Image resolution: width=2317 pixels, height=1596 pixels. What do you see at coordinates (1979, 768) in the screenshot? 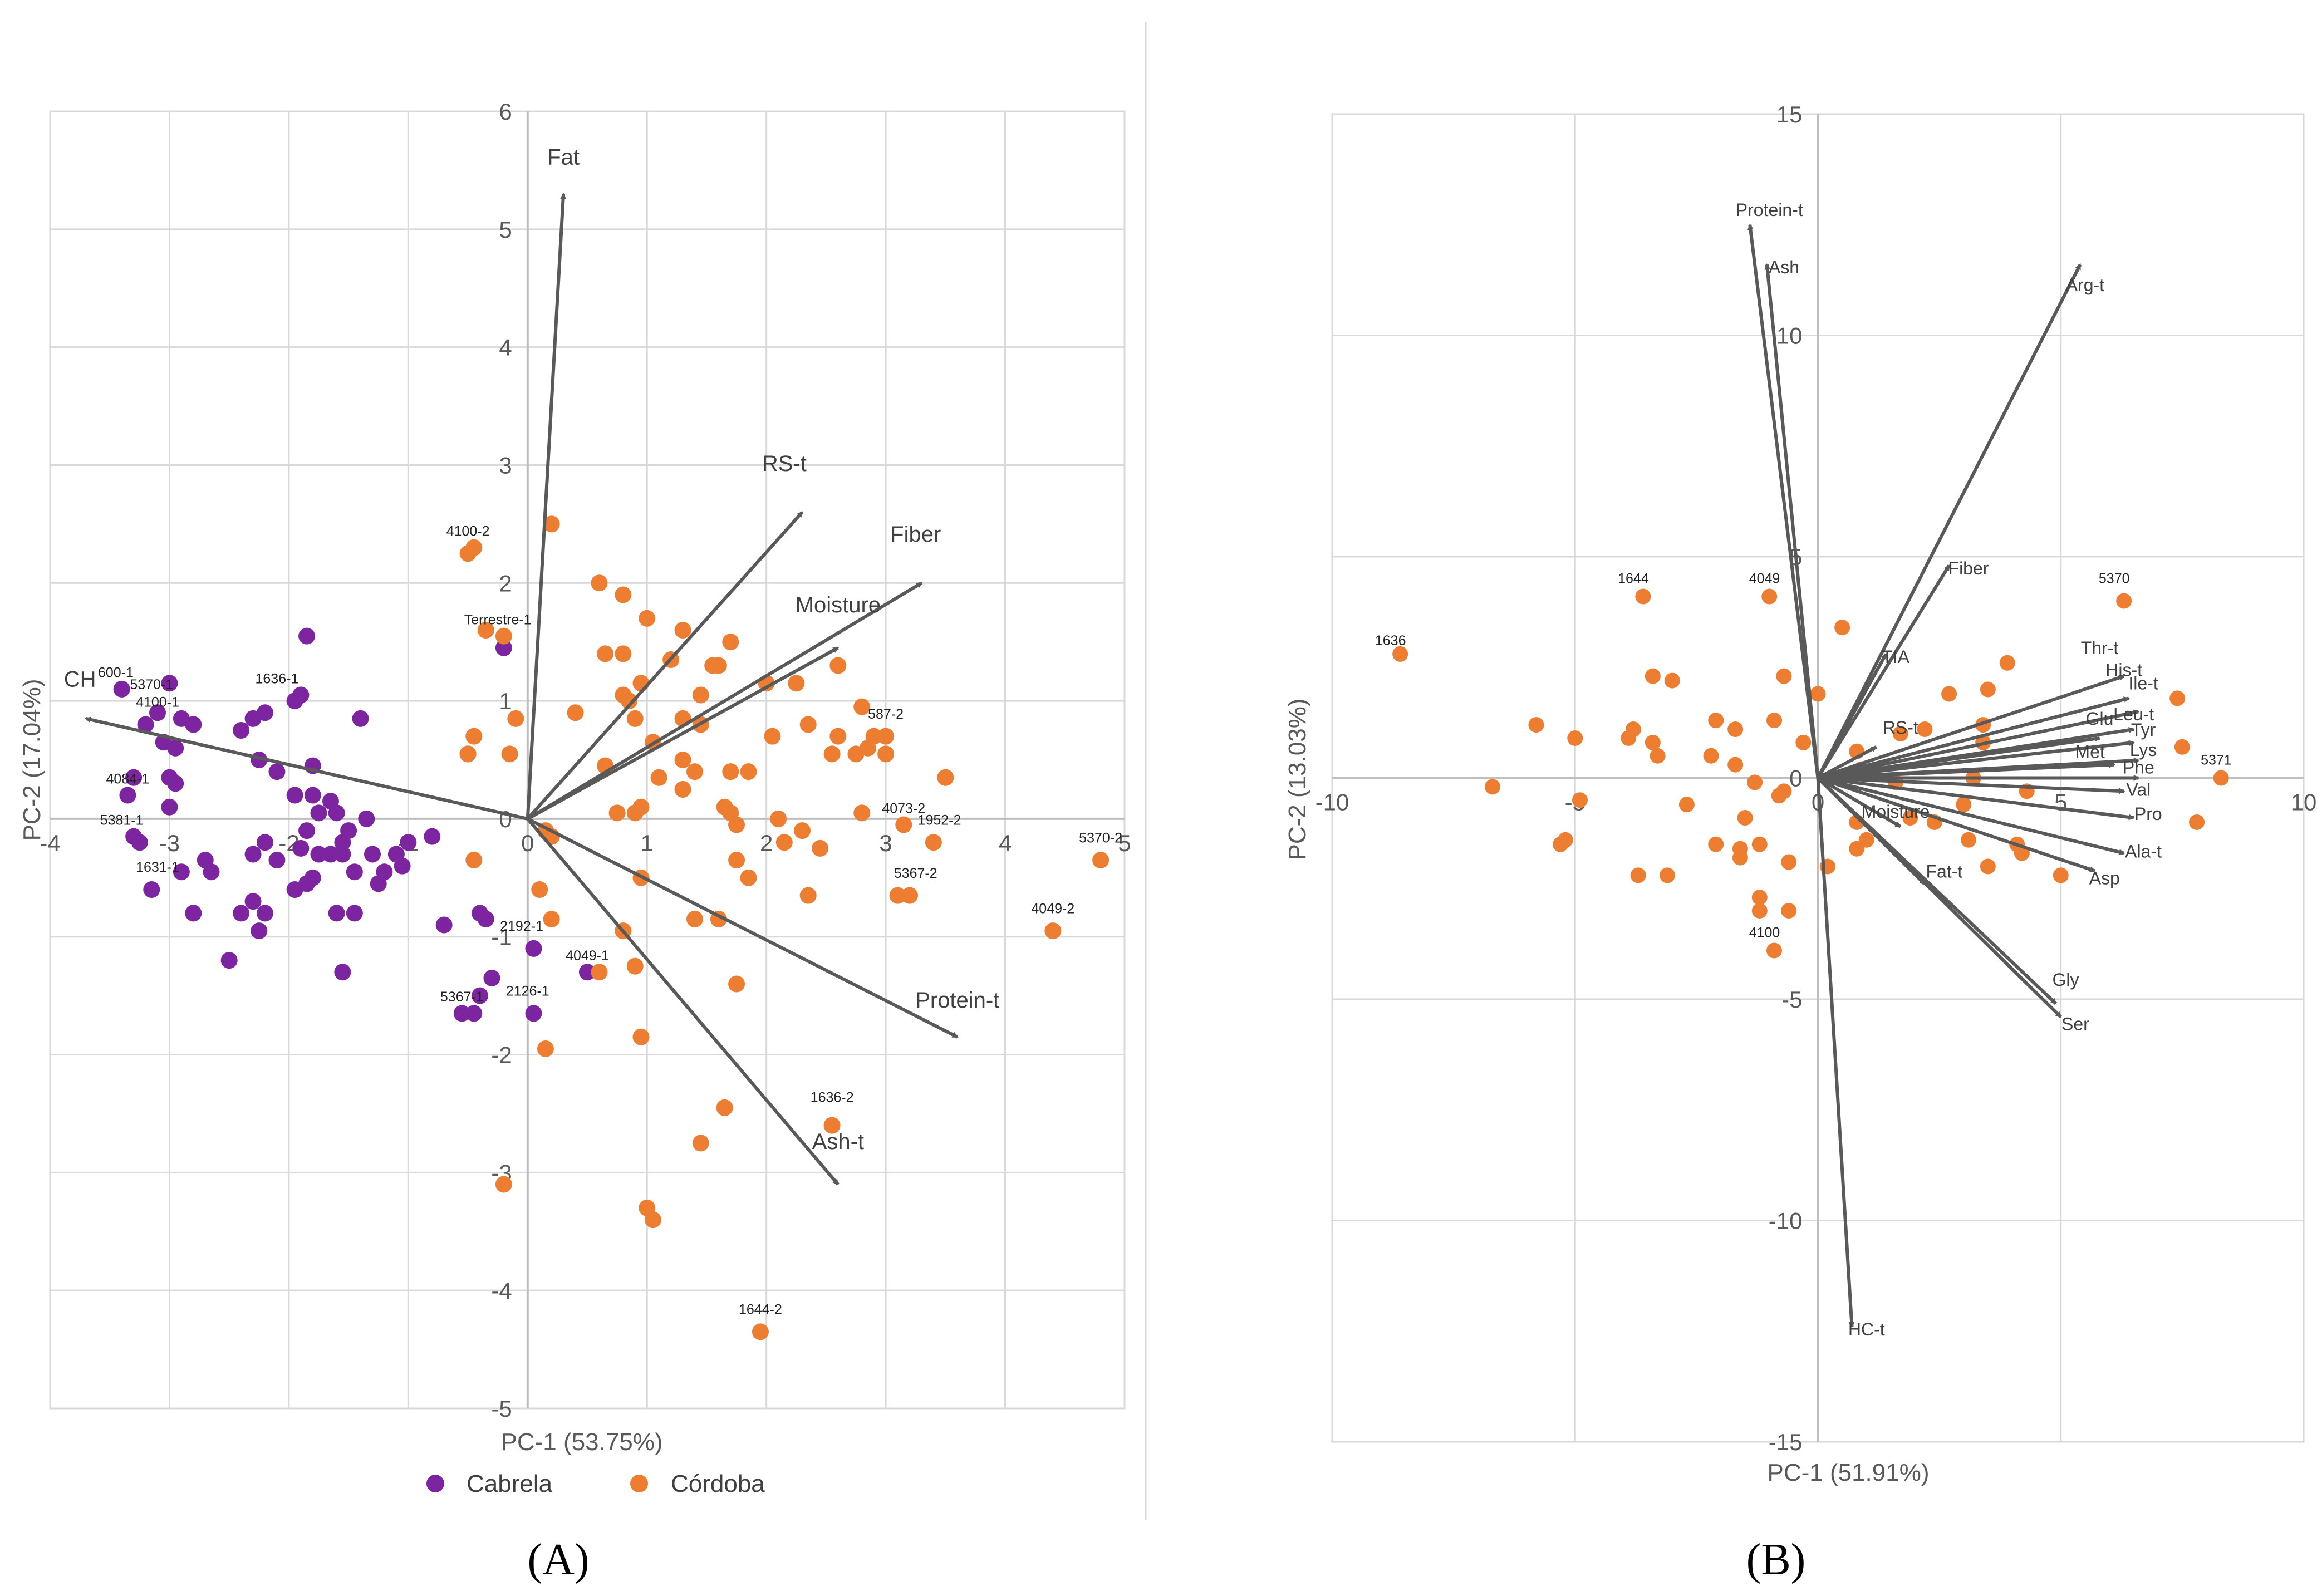
I see `loading-vector-lys` at bounding box center [1979, 768].